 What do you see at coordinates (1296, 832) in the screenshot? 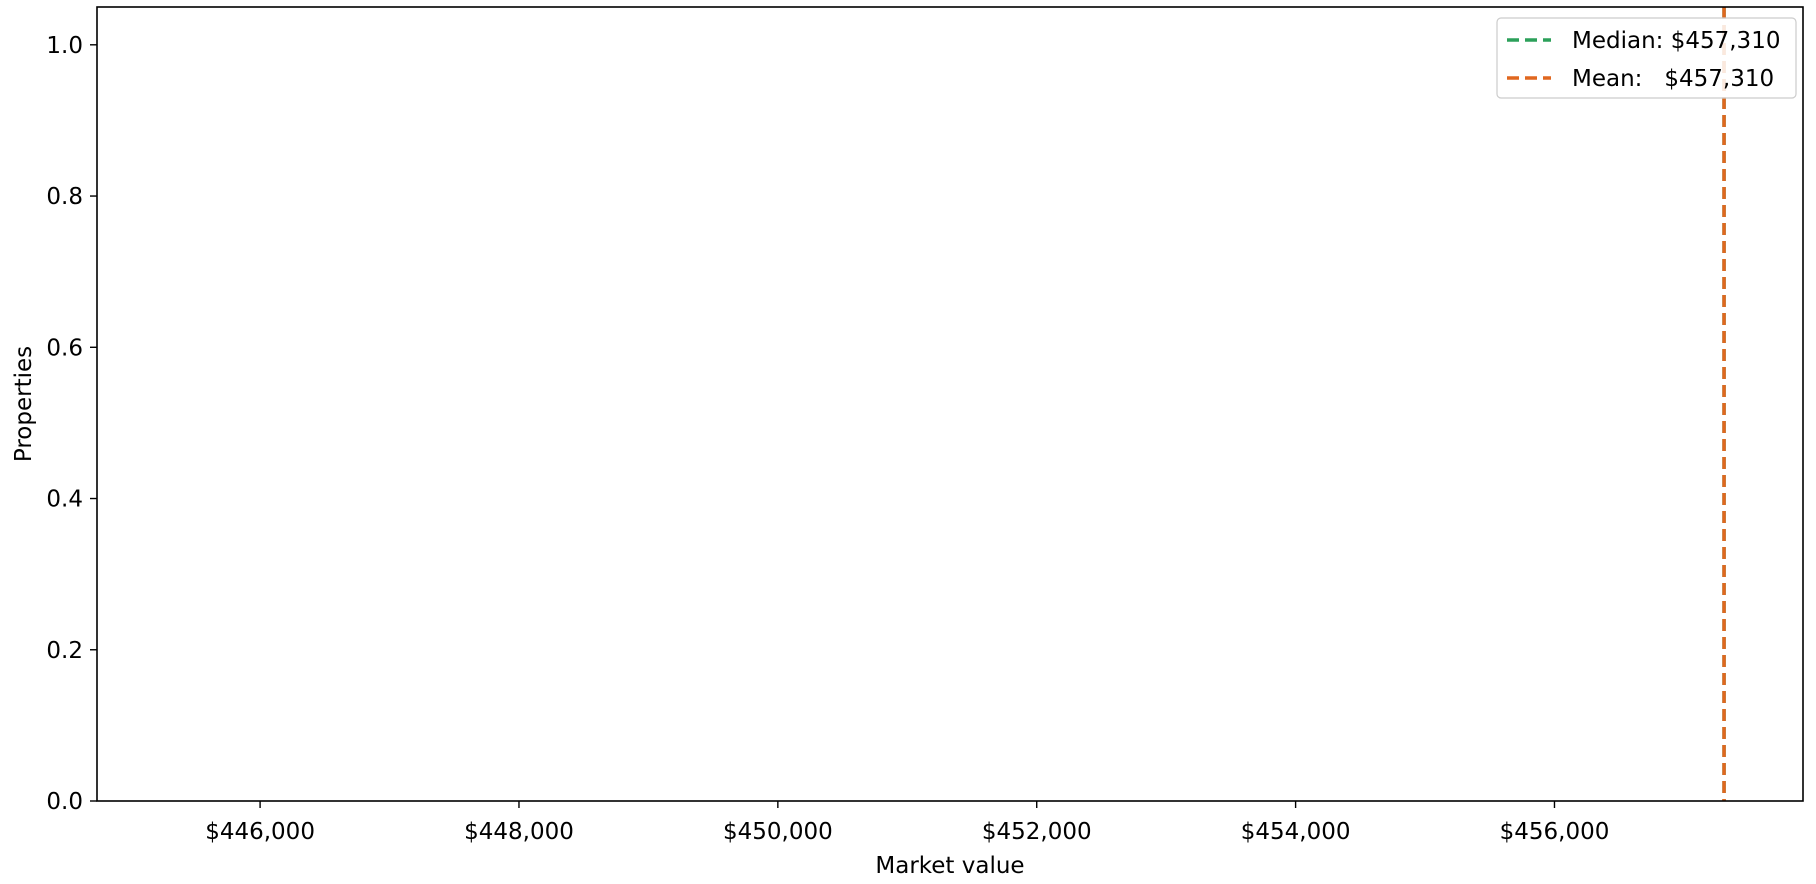
I see `x-tick-label: $454,000` at bounding box center [1296, 832].